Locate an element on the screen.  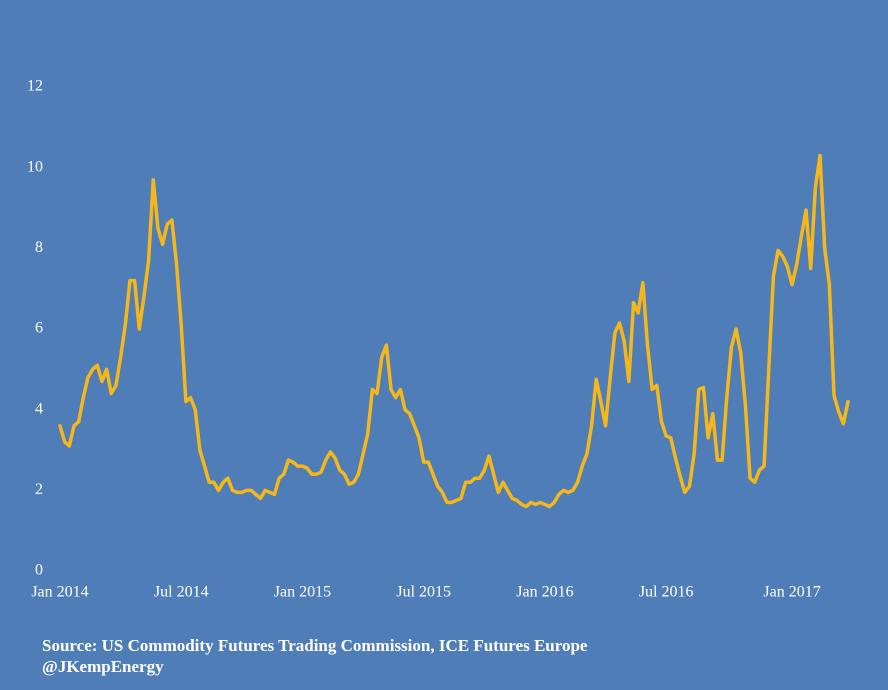
y-tick-label: 10 is located at coordinates (35, 166).